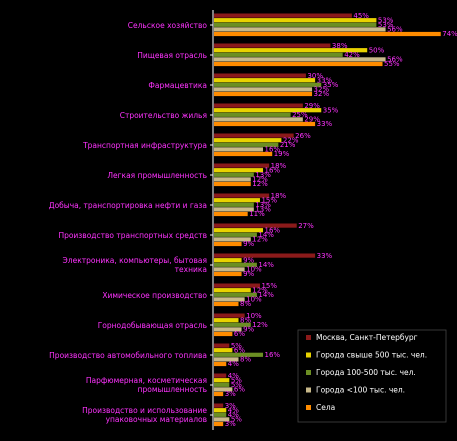  Describe the element at coordinates (239, 350) in the screenshot. I see `value-label-11-1: 6%` at that location.